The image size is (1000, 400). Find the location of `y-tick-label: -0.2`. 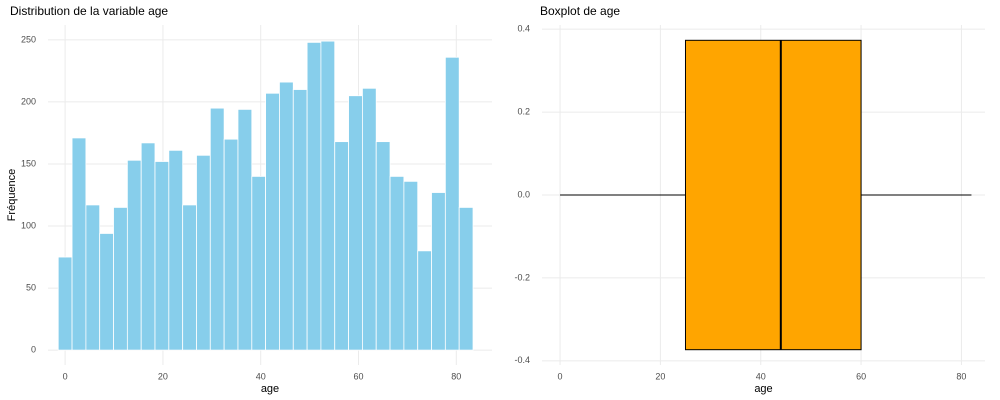

y-tick-label: -0.2 is located at coordinates (522, 277).